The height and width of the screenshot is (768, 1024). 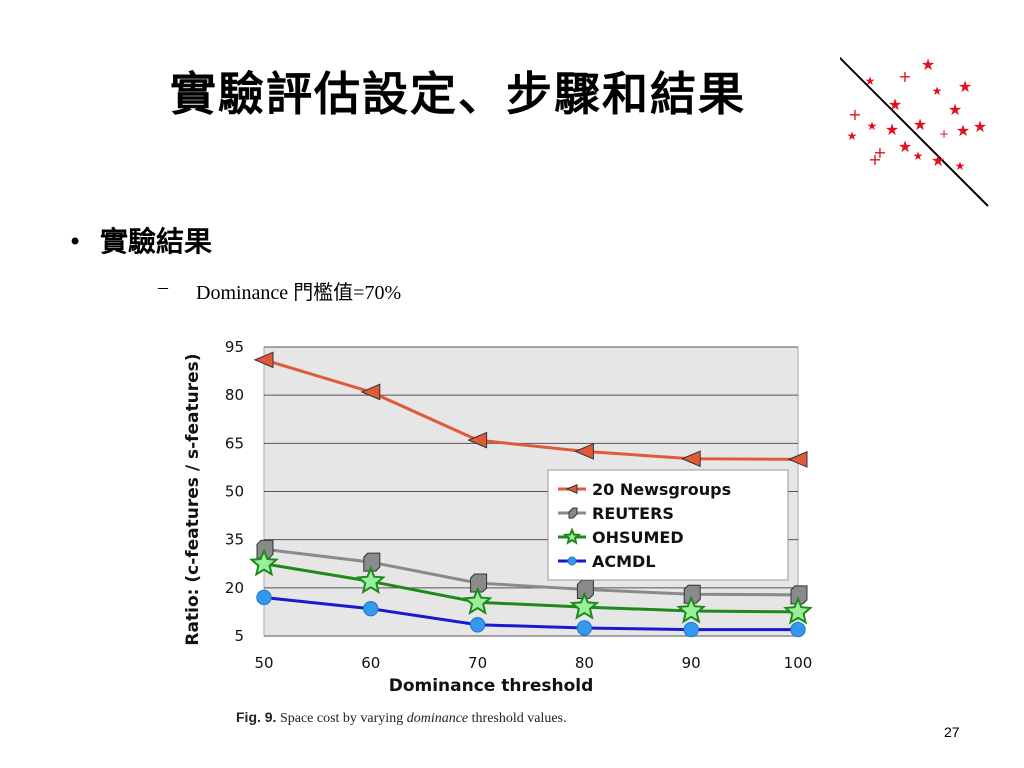 What do you see at coordinates (533, 663) in the screenshot?
I see `x-axis-ticks: 50 60 70 80 90 100` at bounding box center [533, 663].